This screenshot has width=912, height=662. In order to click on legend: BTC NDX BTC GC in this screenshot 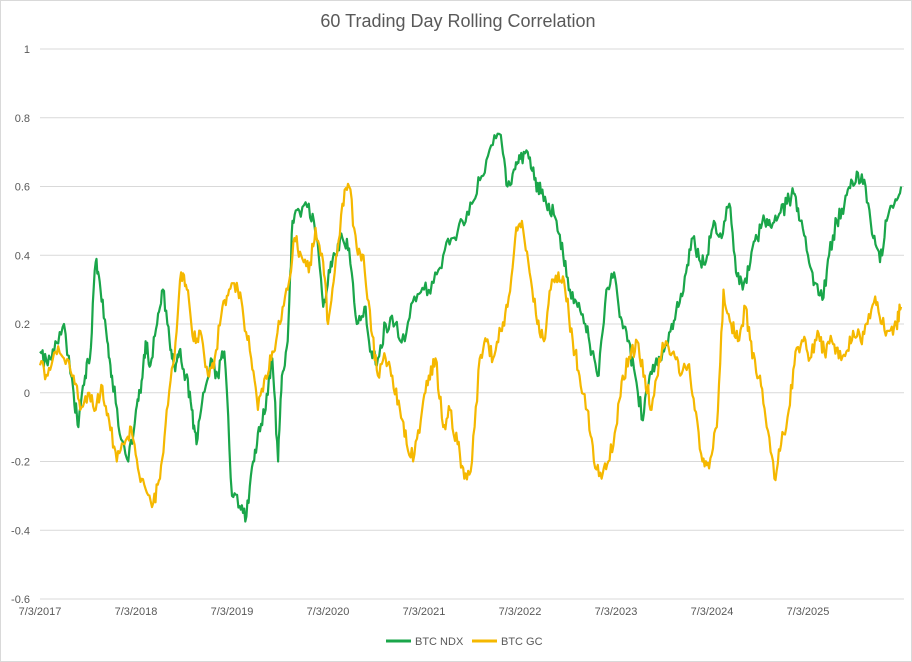, I will do `click(464, 642)`.